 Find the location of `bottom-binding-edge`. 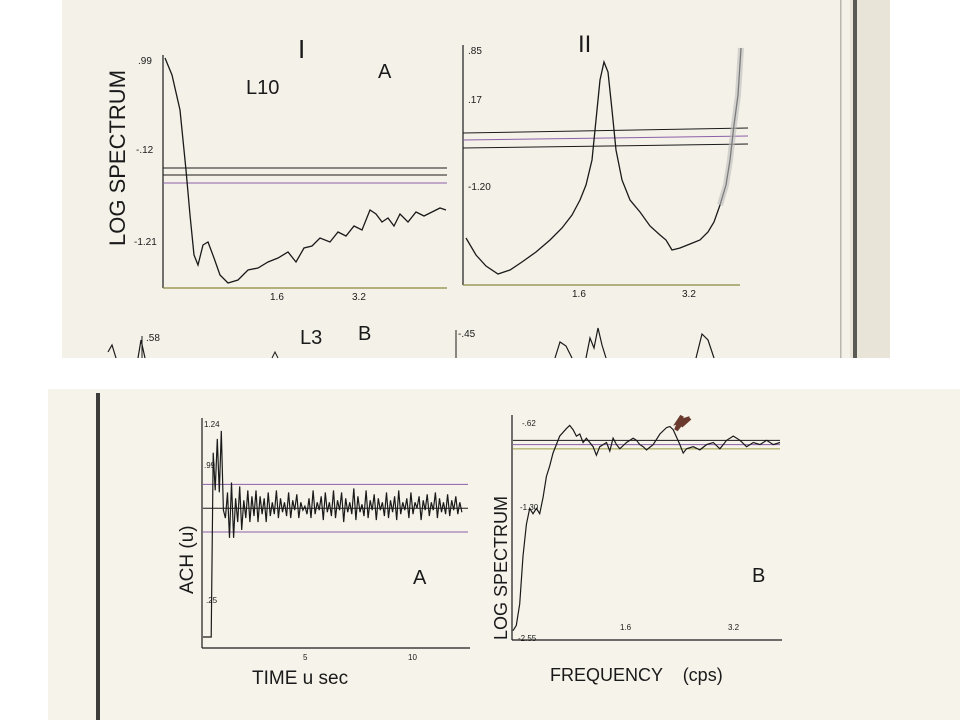

bottom-binding-edge is located at coordinates (98, 556).